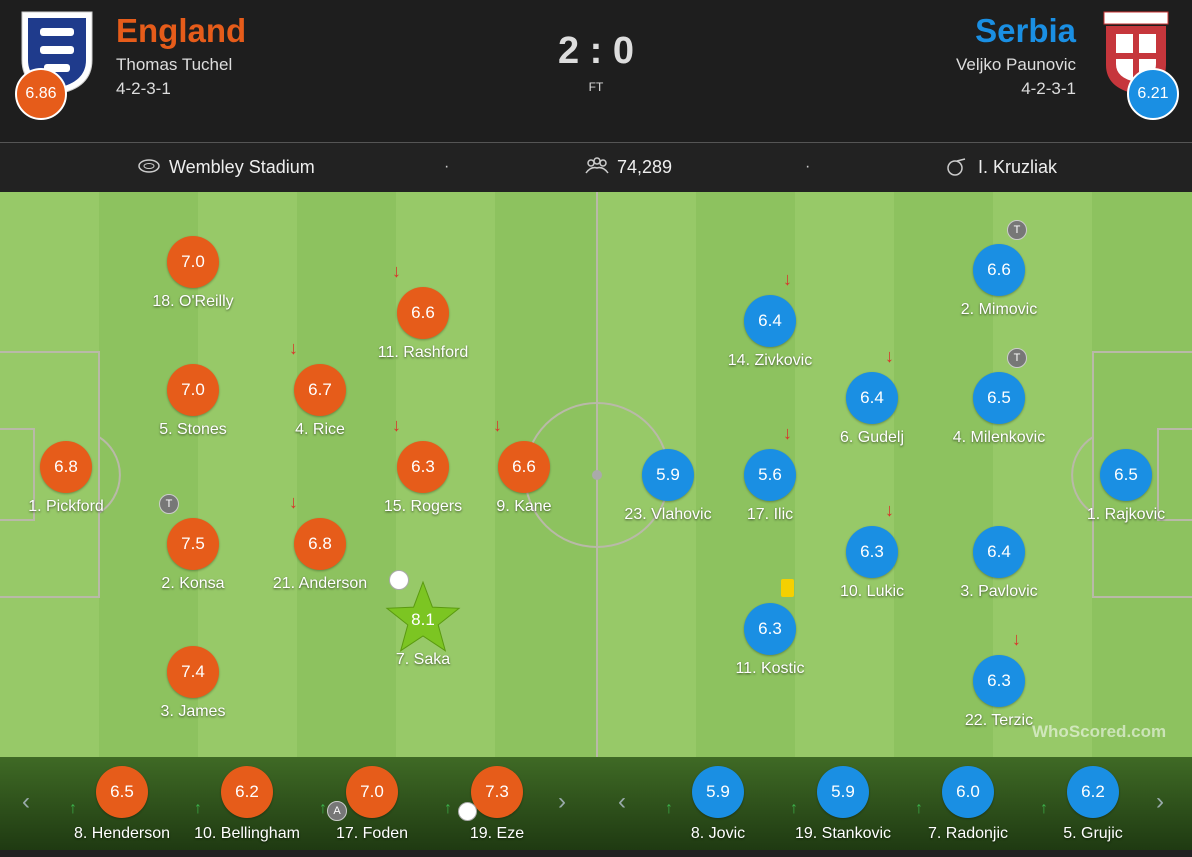  I want to click on player-name: 6. Gudelj, so click(872, 437).